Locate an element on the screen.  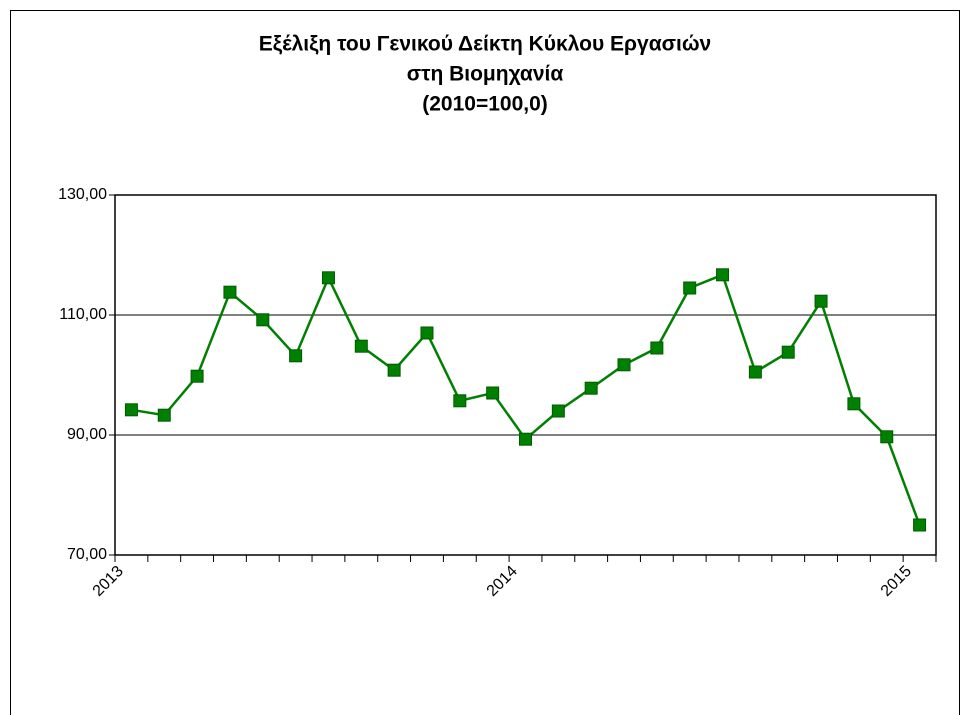
chart-title: (2010=100,0) is located at coordinates (485, 104).